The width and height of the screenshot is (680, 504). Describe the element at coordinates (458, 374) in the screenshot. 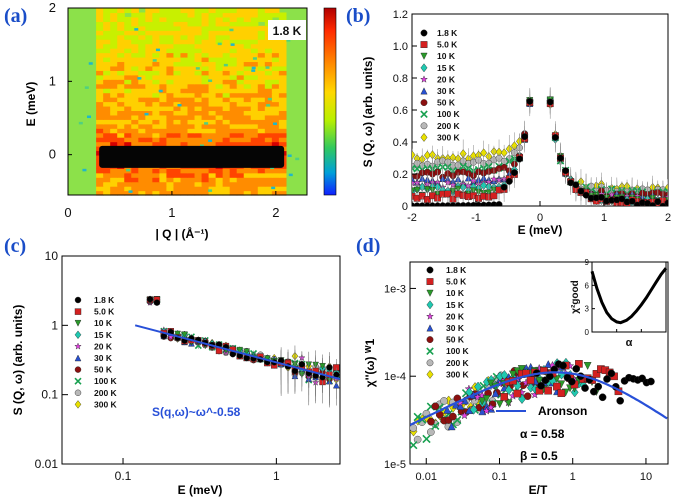

I see `legend-label: 300 K` at that location.